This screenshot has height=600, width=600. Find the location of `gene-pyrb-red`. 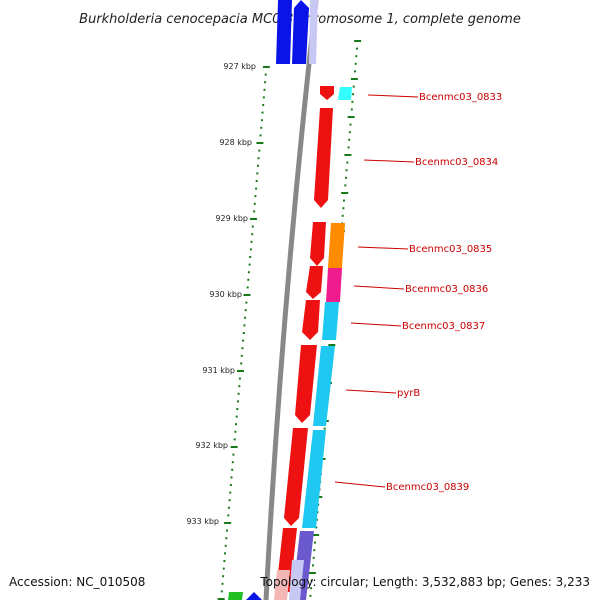

gene-pyrb-red is located at coordinates (306, 384).